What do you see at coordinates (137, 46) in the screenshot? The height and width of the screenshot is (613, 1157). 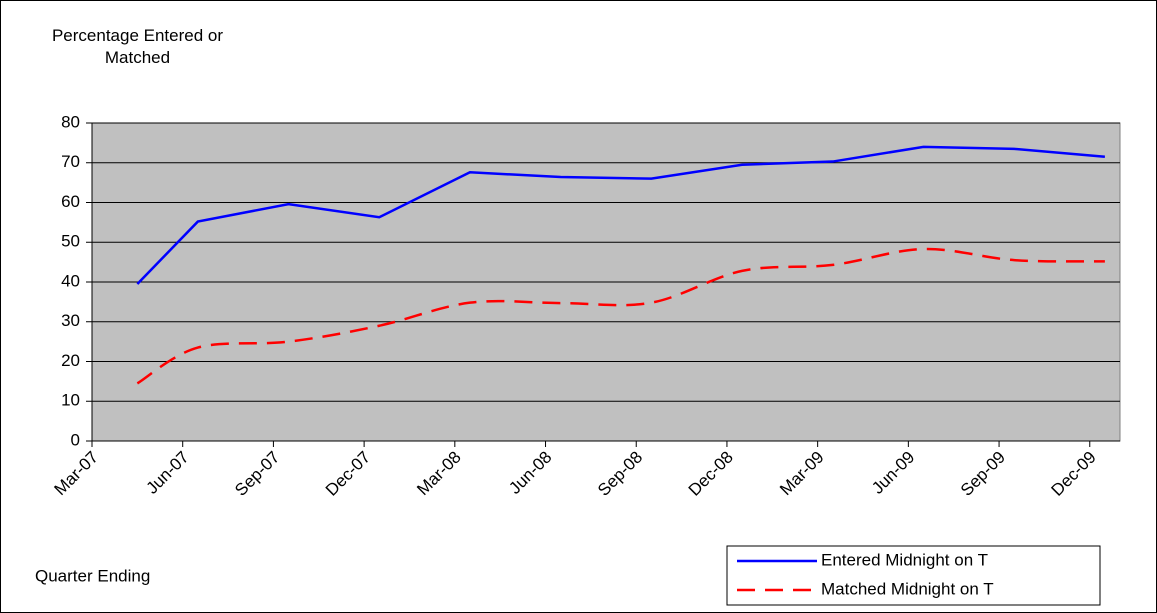 I see `y-axis-title: Percentage Entered or Matched` at bounding box center [137, 46].